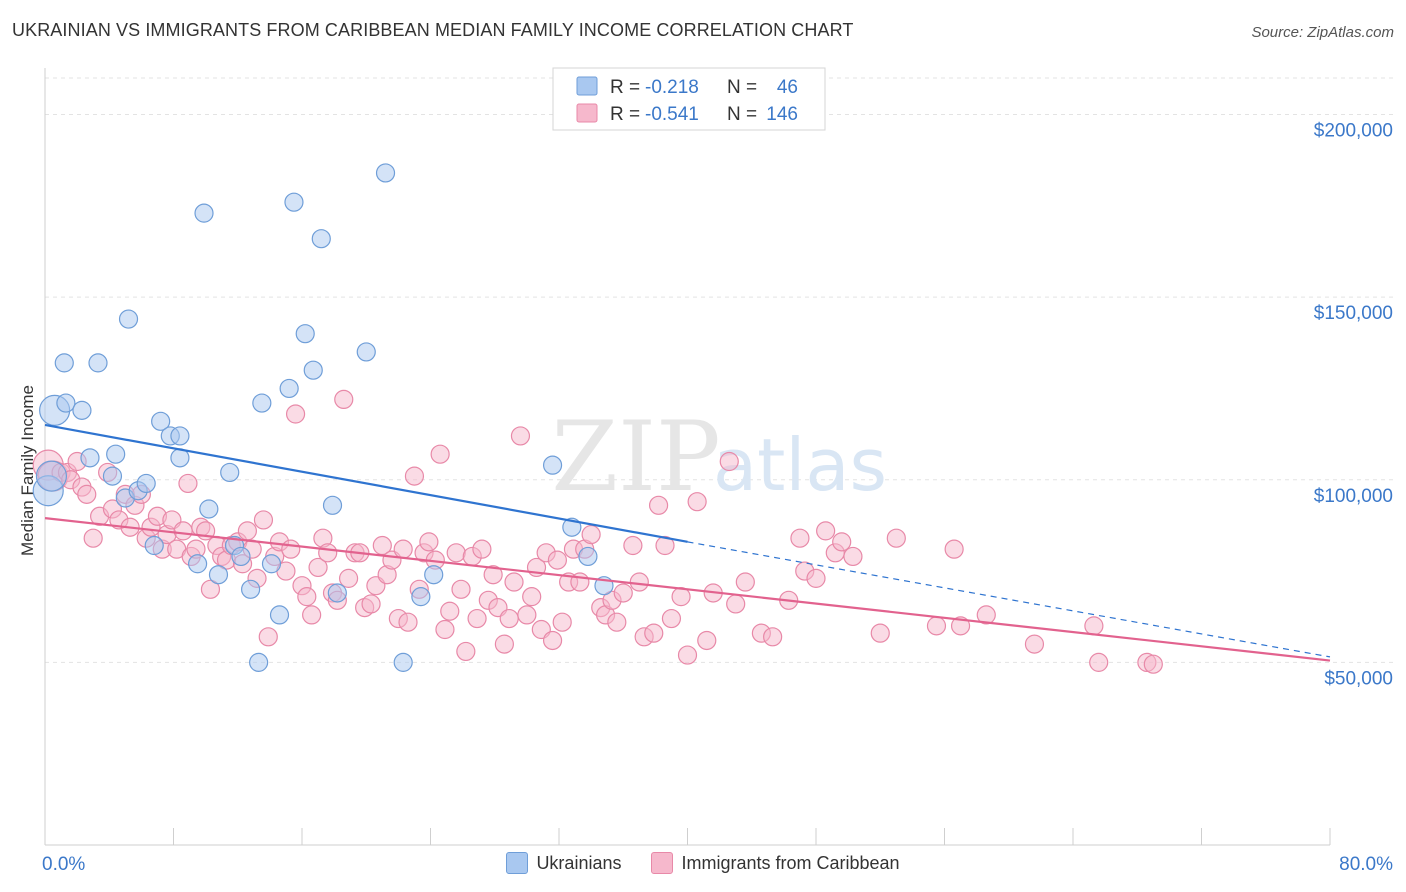 This screenshot has width=1406, height=892. Describe the element at coordinates (1366, 864) in the screenshot. I see `x-tick-label-max: 80.0%` at that location.